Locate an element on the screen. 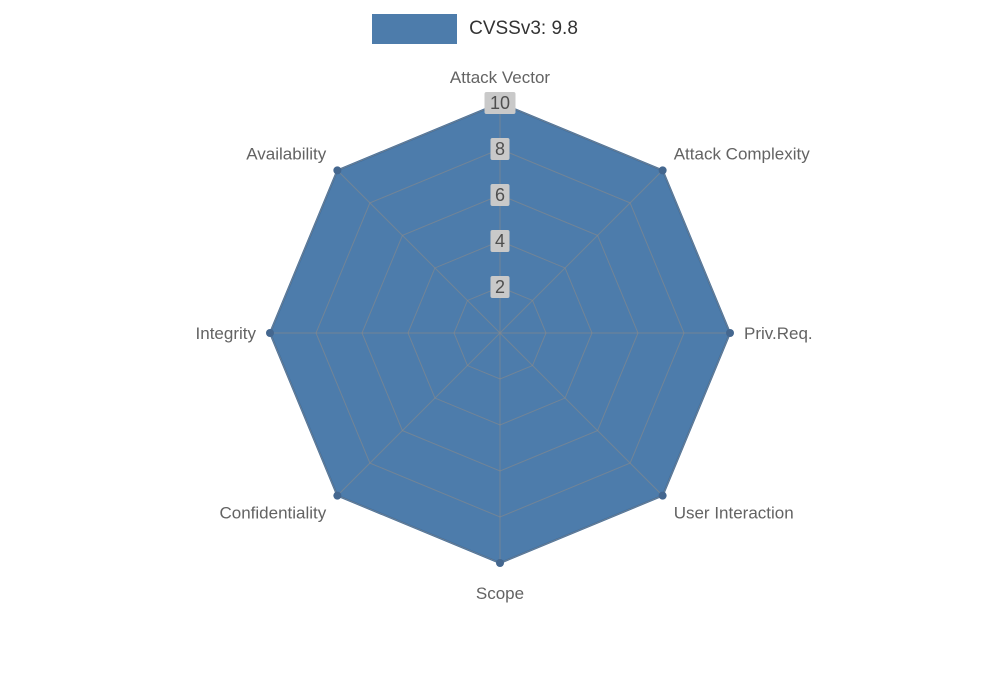  tick-label: 8 is located at coordinates (500, 149).